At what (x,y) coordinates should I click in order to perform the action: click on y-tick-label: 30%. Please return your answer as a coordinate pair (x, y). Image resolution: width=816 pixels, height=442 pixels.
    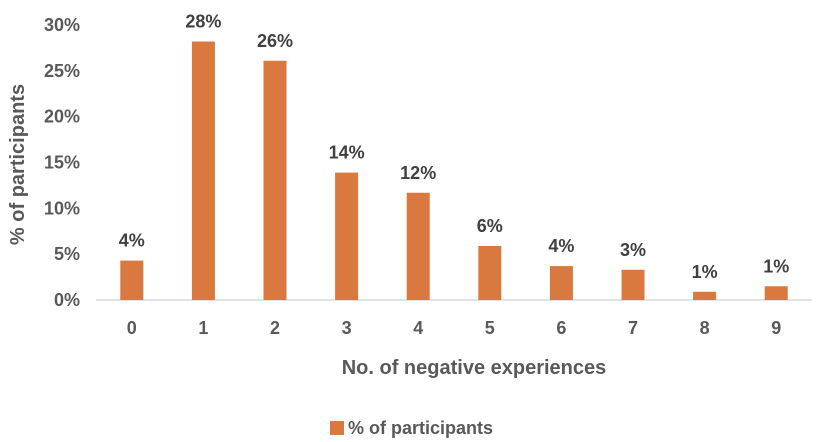
    Looking at the image, I should click on (62, 25).